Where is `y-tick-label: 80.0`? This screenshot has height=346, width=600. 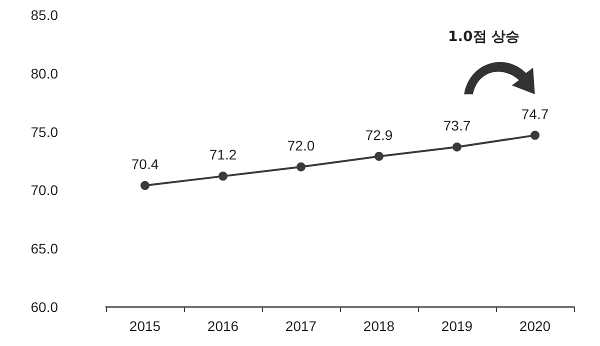 y-tick-label: 80.0 is located at coordinates (44, 73).